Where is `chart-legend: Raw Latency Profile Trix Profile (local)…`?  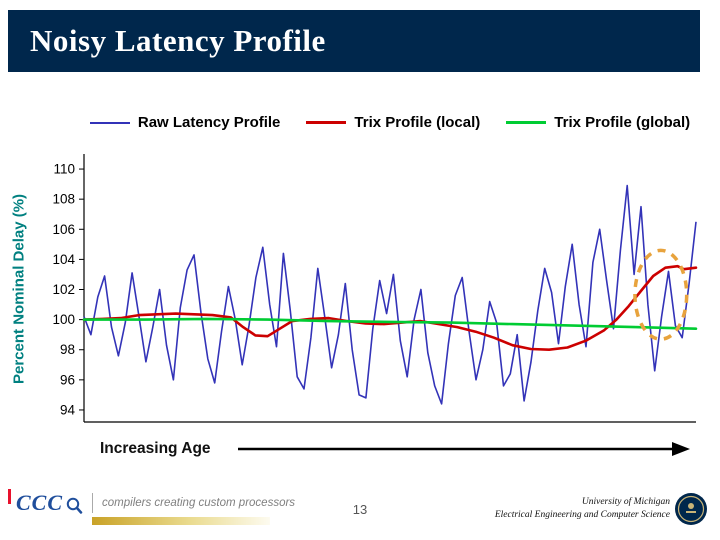
chart-legend: Raw Latency Profile Trix Profile (local)… is located at coordinates (390, 122).